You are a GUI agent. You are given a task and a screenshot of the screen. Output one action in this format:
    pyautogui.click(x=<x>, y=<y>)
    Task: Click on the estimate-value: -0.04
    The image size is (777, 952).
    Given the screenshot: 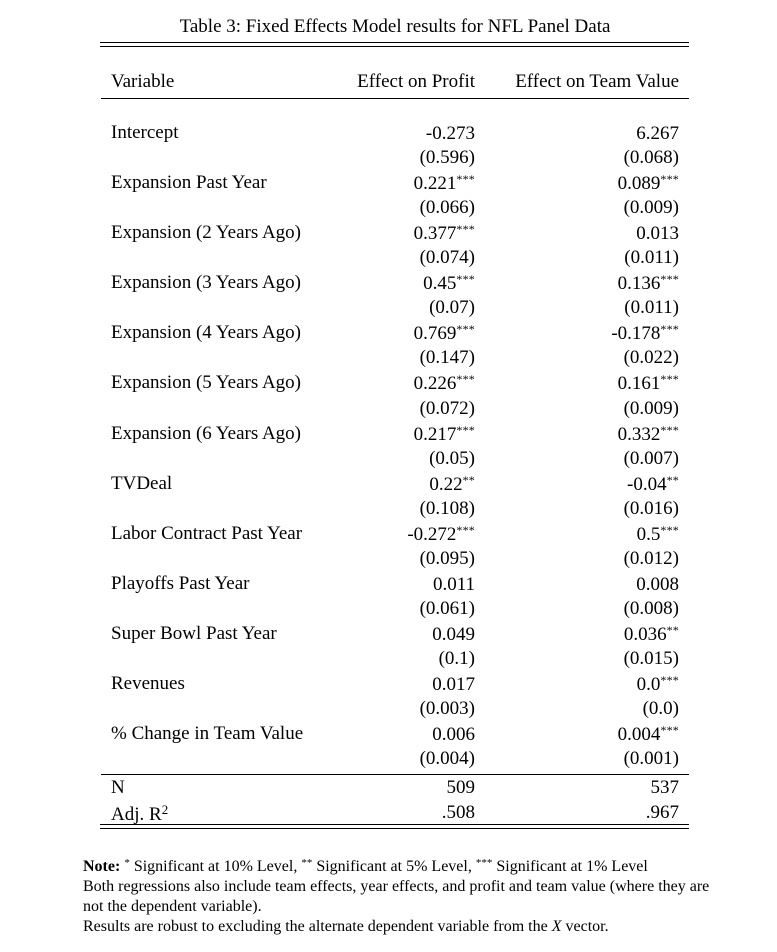 What is the action you would take?
    pyautogui.click(x=647, y=484)
    